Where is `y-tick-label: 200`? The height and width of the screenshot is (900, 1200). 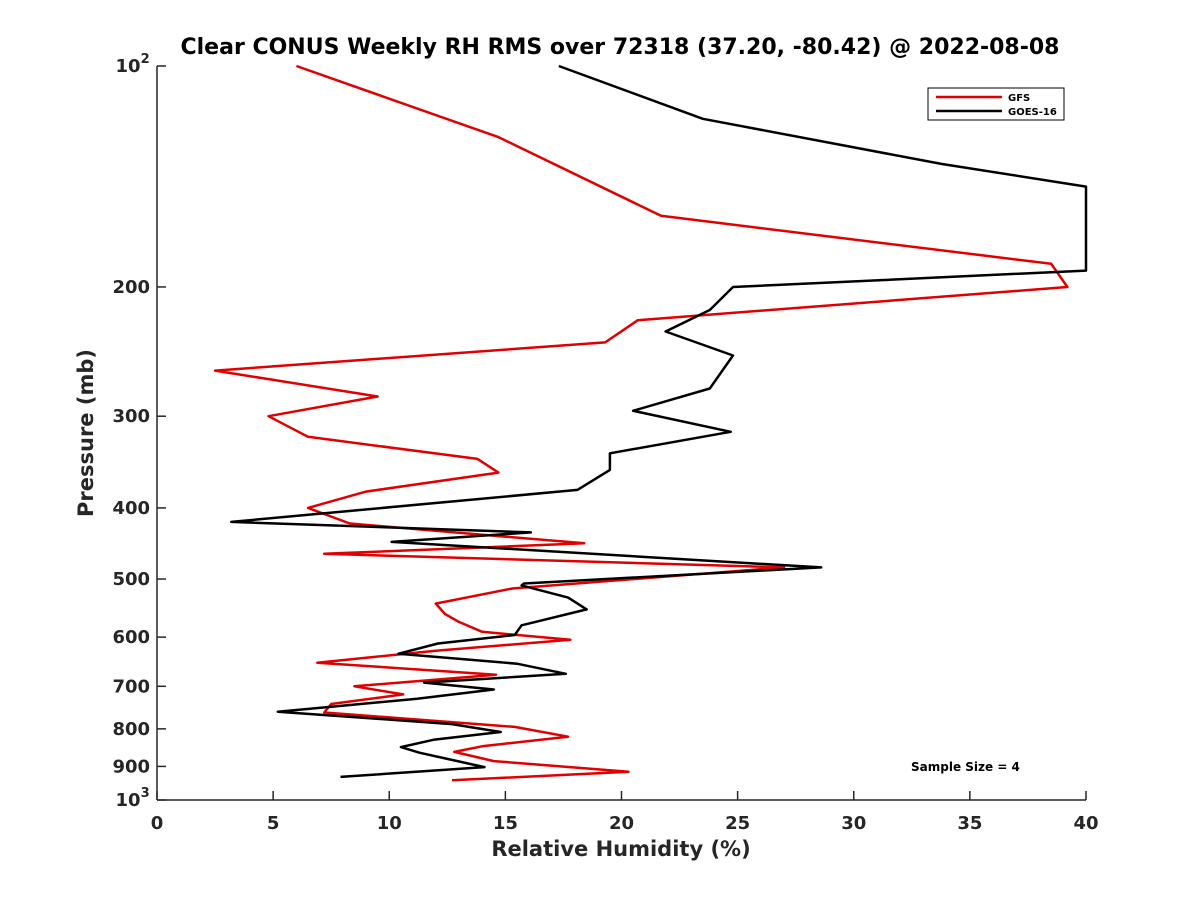
y-tick-label: 200 is located at coordinates (132, 287).